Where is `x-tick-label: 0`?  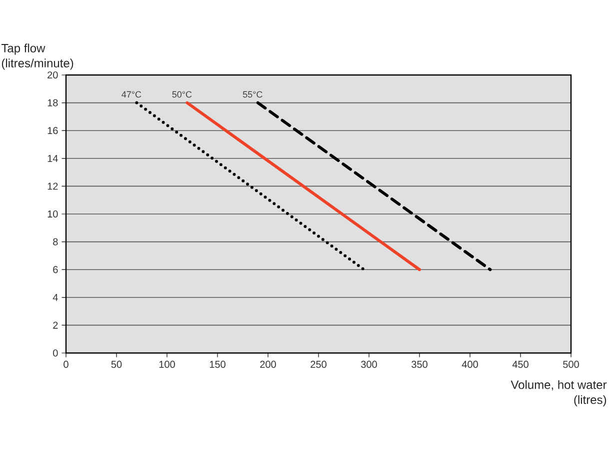 x-tick-label: 0 is located at coordinates (66, 364).